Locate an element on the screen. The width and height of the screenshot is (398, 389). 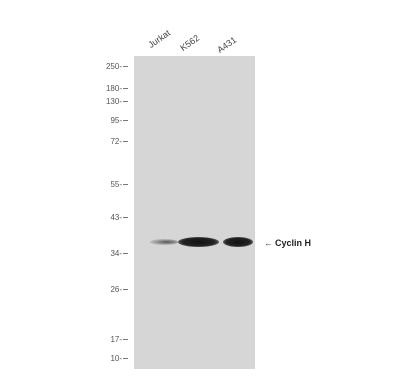
marker-72: 72- is located at coordinates (119, 142).